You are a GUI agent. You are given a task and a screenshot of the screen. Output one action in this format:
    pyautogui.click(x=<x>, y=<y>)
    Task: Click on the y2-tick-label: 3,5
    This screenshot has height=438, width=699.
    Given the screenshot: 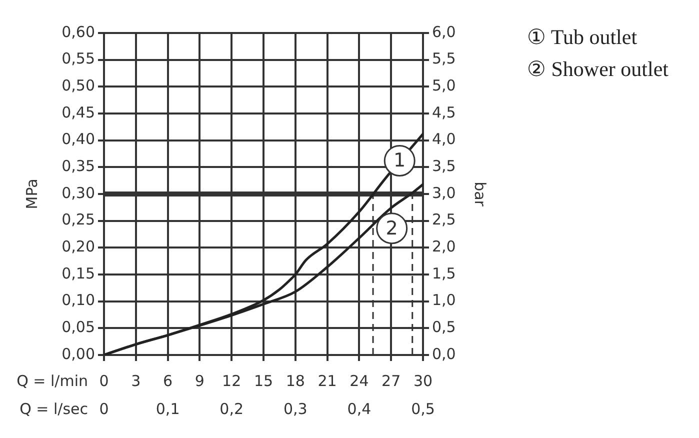 What is the action you would take?
    pyautogui.click(x=444, y=166)
    